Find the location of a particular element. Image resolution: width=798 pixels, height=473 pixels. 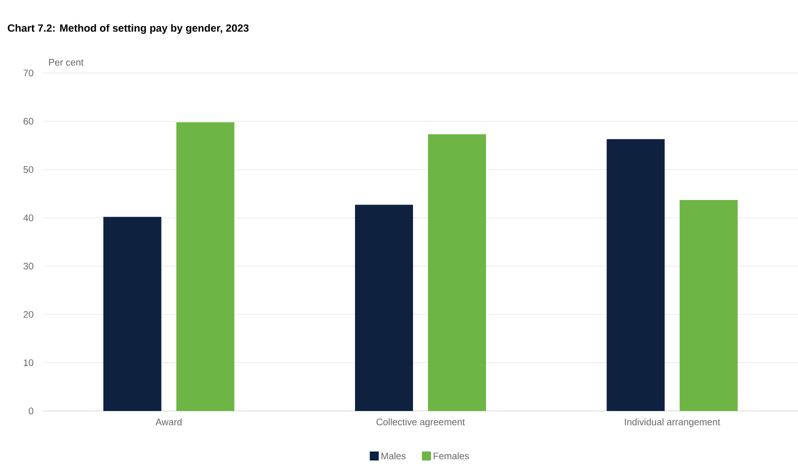

y-tick-label: 70 is located at coordinates (29, 73).